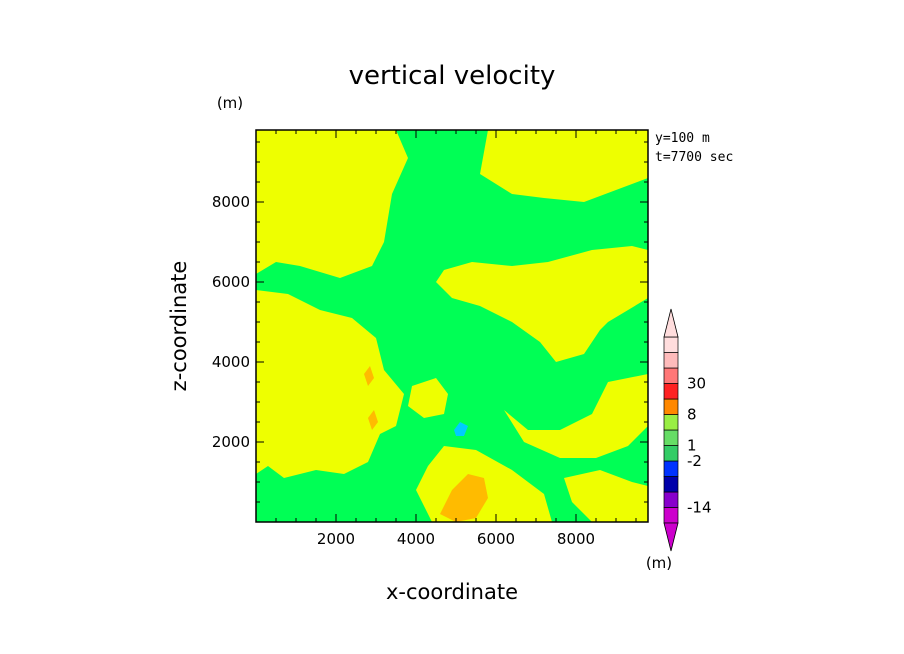 Image resolution: width=904 pixels, height=654 pixels. Describe the element at coordinates (496, 539) in the screenshot. I see `x-tick-label: 6000` at that location.